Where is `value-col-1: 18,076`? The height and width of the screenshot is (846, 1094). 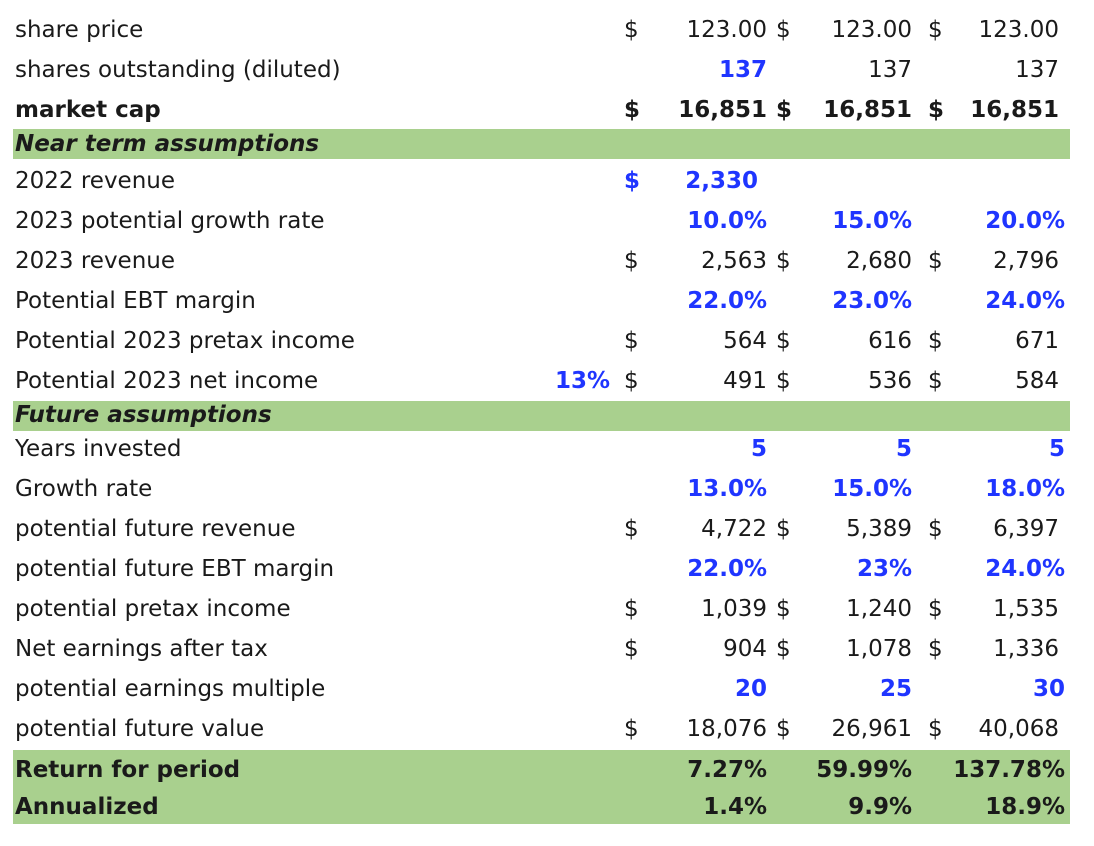 value-col-1: 18,076 is located at coordinates (726, 729).